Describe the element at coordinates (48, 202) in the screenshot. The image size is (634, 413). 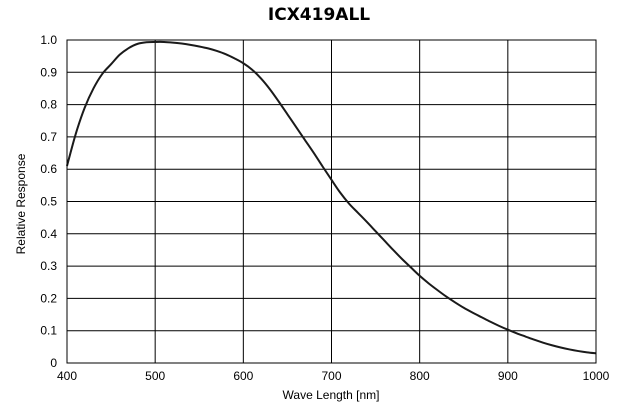
I see `y-tick-label: 0.5` at that location.